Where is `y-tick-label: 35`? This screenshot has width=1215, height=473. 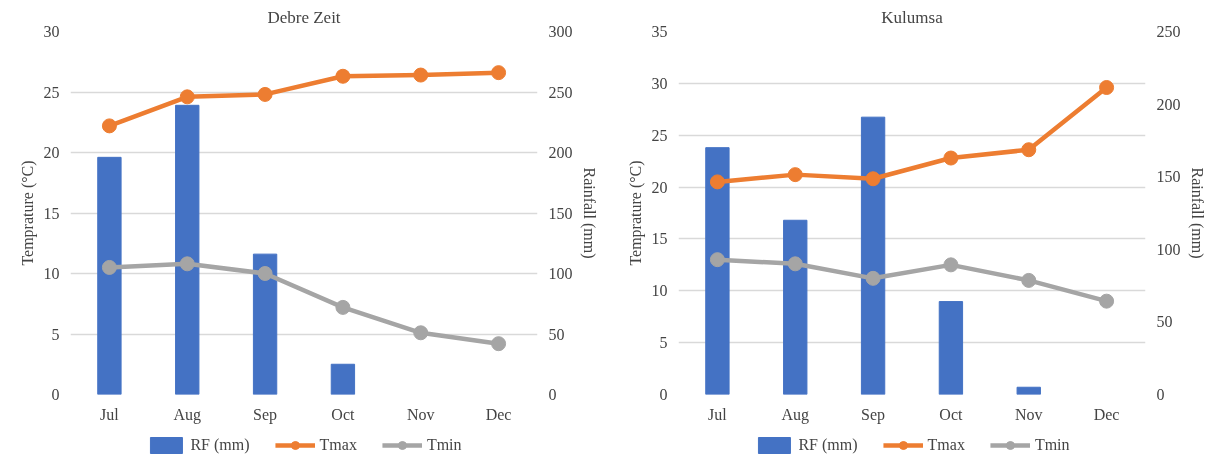
y-tick-label: 35 is located at coordinates (659, 31).